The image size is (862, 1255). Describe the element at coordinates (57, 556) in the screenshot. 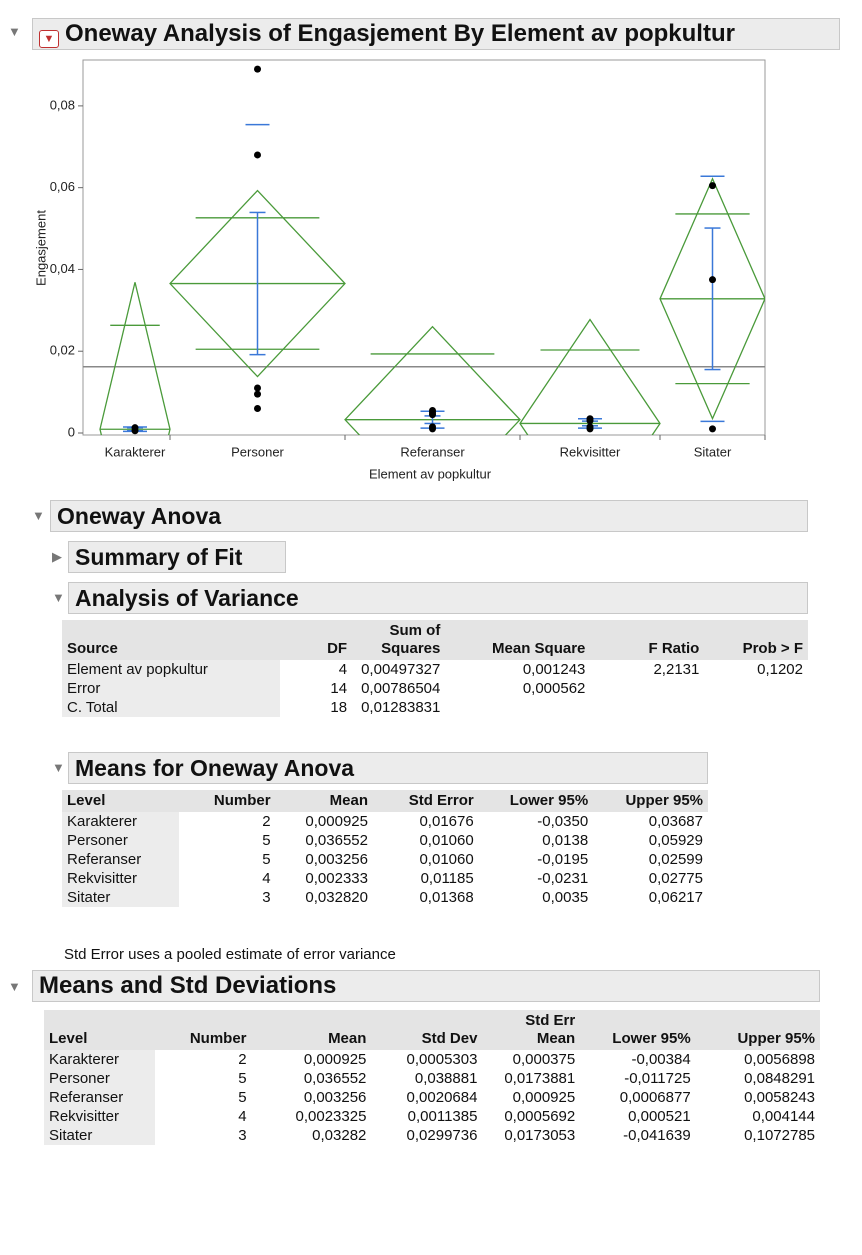

I see `disclosure-icon: ▶` at that location.